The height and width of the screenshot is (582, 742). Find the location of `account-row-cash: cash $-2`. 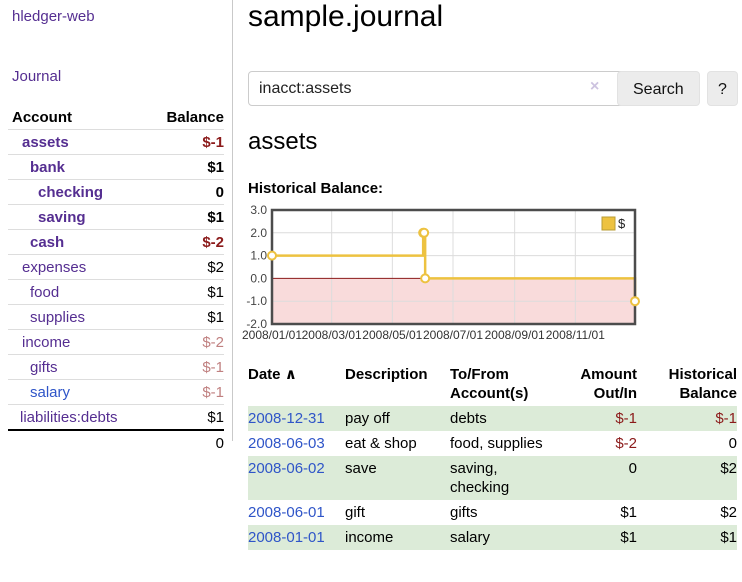

account-row-cash: cash $-2 is located at coordinates (116, 241).